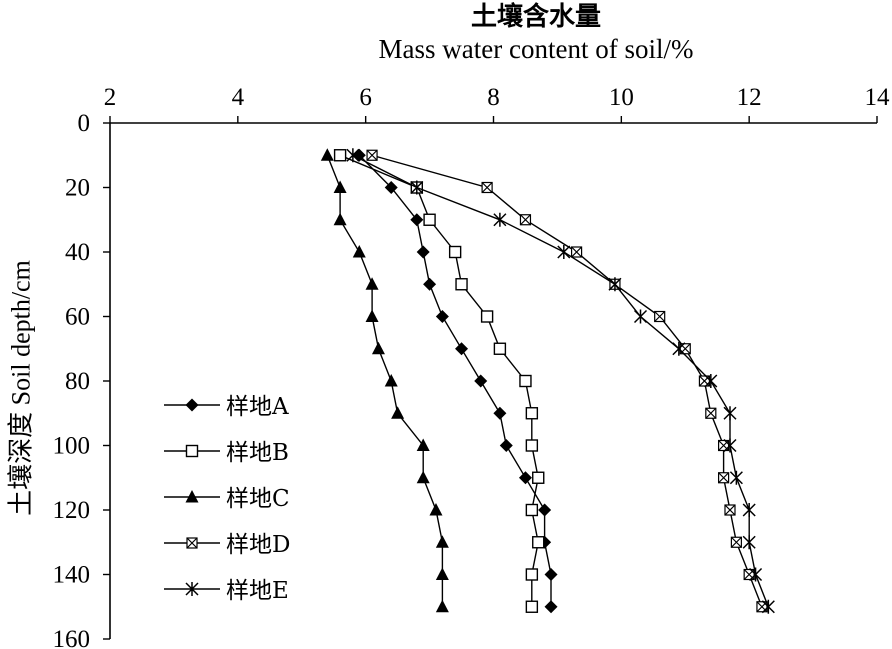 The image size is (892, 649). Describe the element at coordinates (257, 407) in the screenshot. I see `legend-label: 样地A` at that location.